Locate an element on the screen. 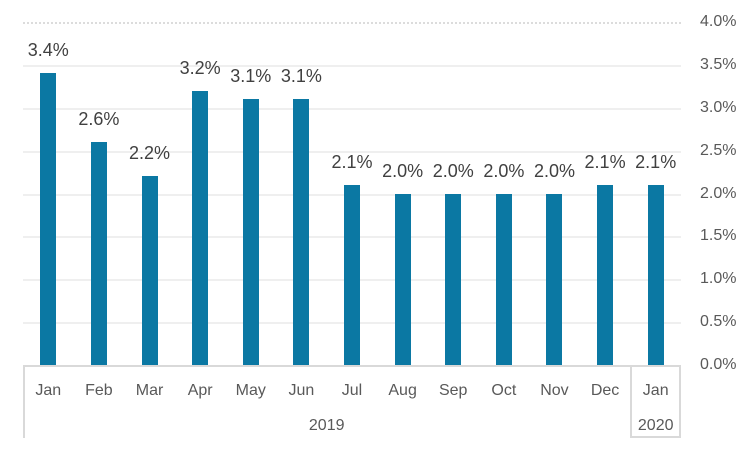 Image resolution: width=750 pixels, height=450 pixels. y-tick-label: 0.5% is located at coordinates (718, 322).